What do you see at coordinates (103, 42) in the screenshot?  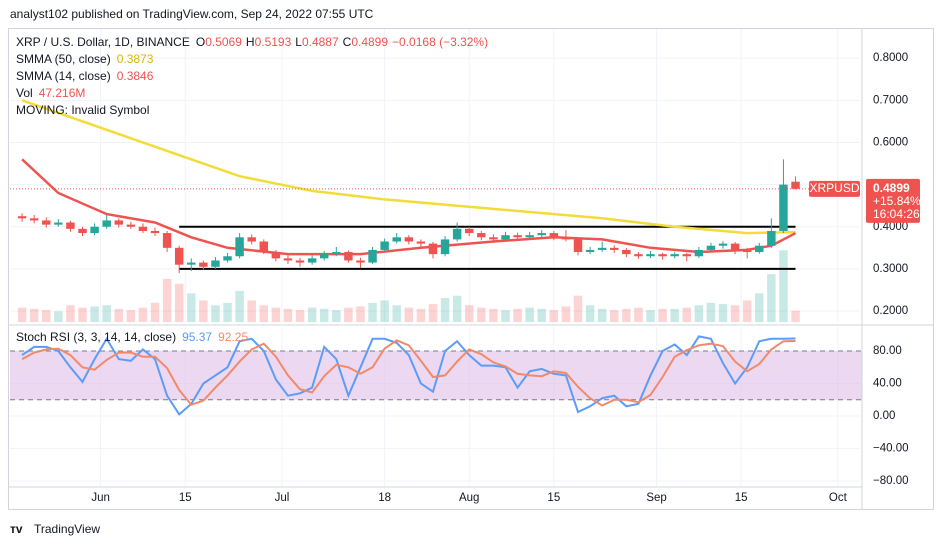 I see `title: XRP / U.S. Dollar, 1D, BINANCE` at bounding box center [103, 42].